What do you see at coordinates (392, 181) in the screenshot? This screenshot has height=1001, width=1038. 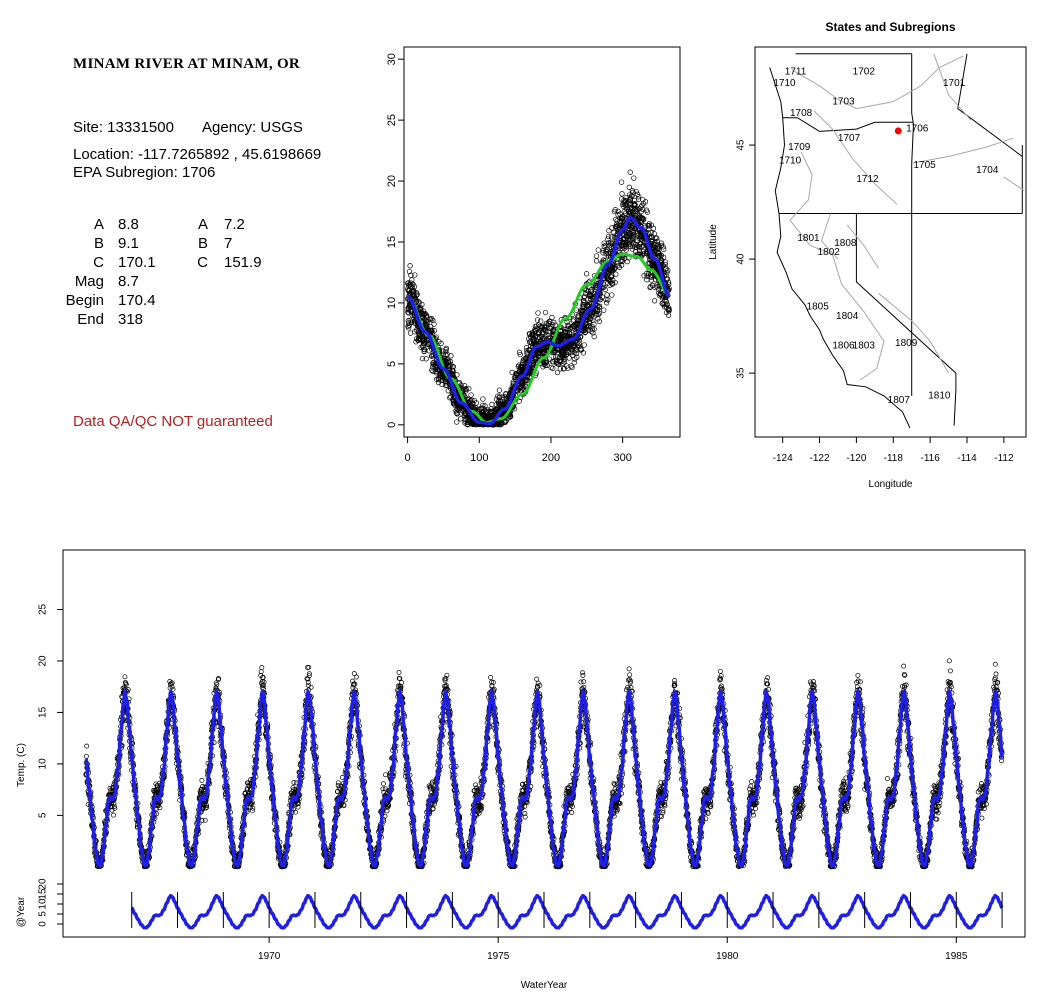 I see `y-tick-label: 20` at bounding box center [392, 181].